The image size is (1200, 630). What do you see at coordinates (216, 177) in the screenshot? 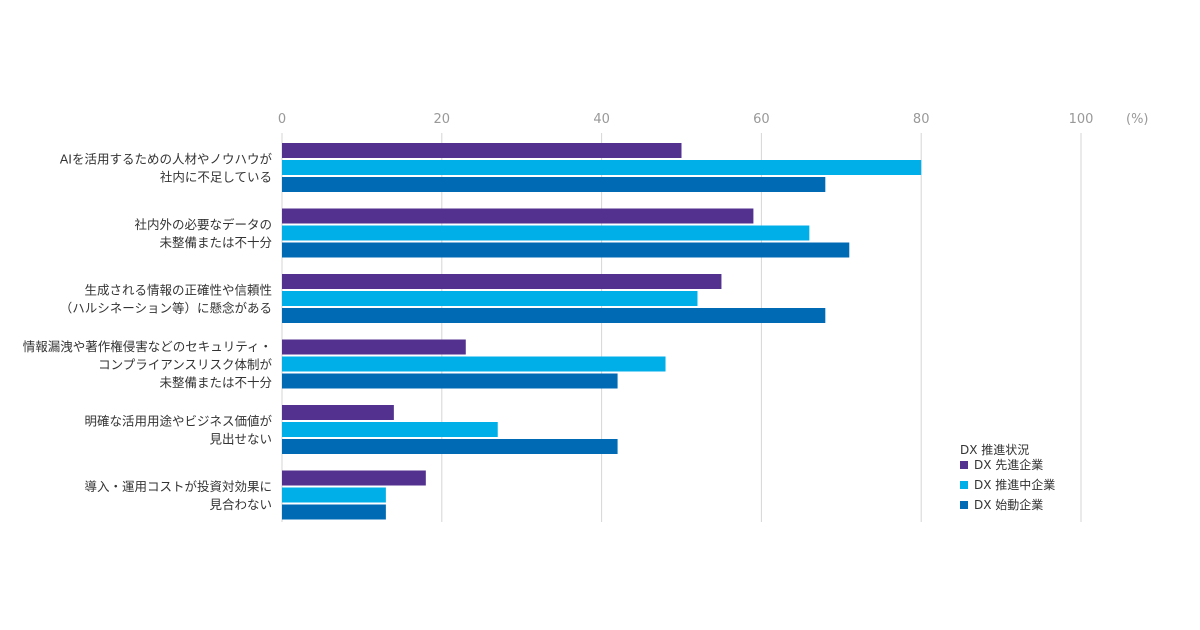
I see `category-label-line: 社内に不足している` at bounding box center [216, 177].